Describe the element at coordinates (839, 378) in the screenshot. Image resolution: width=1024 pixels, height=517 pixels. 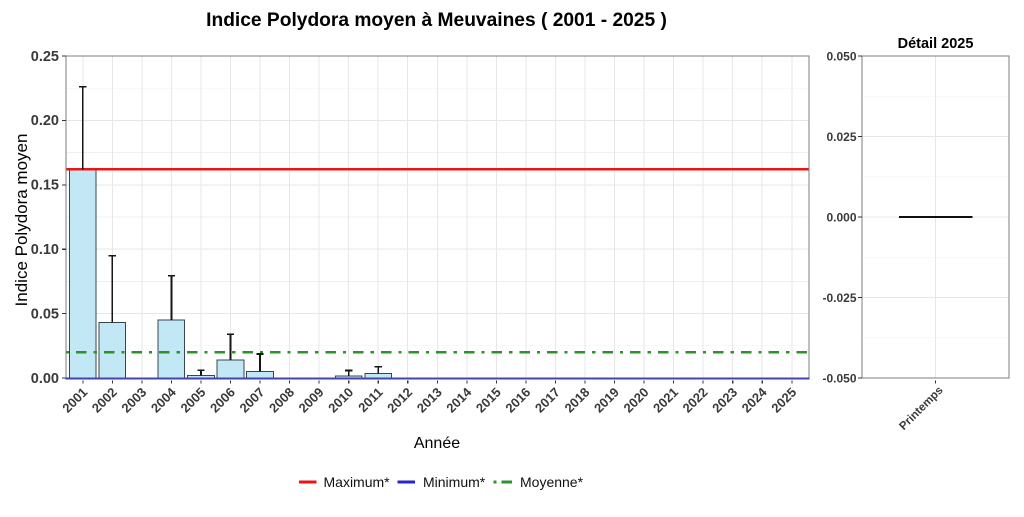
I see `svg-text: -0.050` at that location.